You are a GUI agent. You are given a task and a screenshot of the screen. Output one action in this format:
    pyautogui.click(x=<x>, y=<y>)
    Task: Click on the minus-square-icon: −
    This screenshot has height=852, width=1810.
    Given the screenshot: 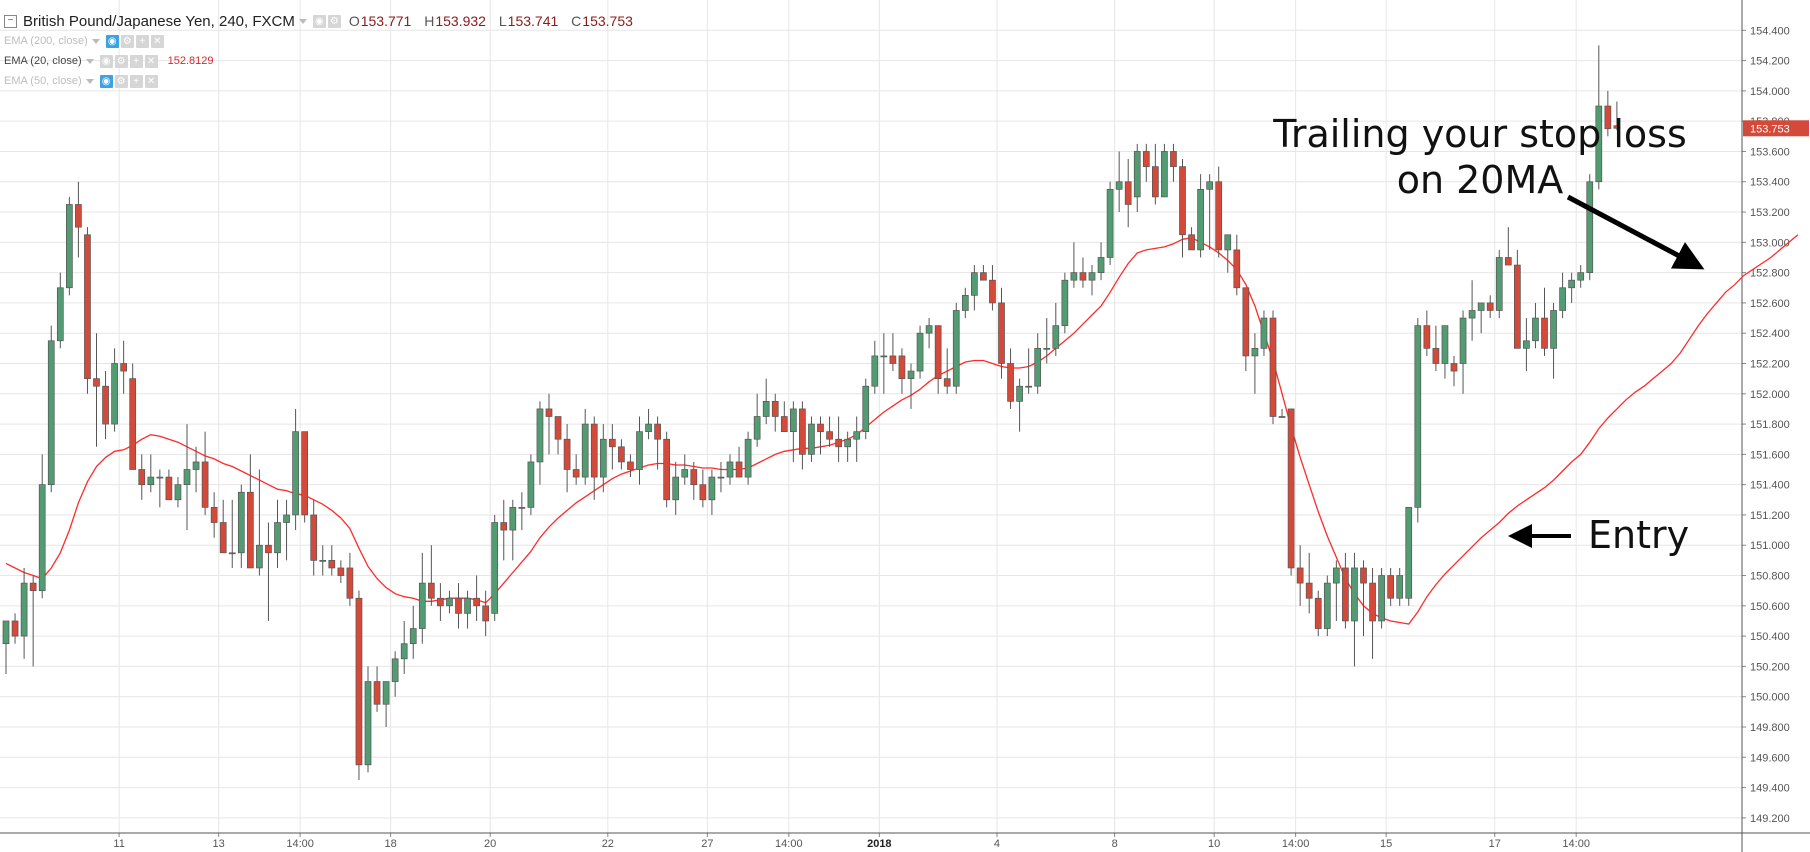 What is the action you would take?
    pyautogui.click(x=10, y=21)
    